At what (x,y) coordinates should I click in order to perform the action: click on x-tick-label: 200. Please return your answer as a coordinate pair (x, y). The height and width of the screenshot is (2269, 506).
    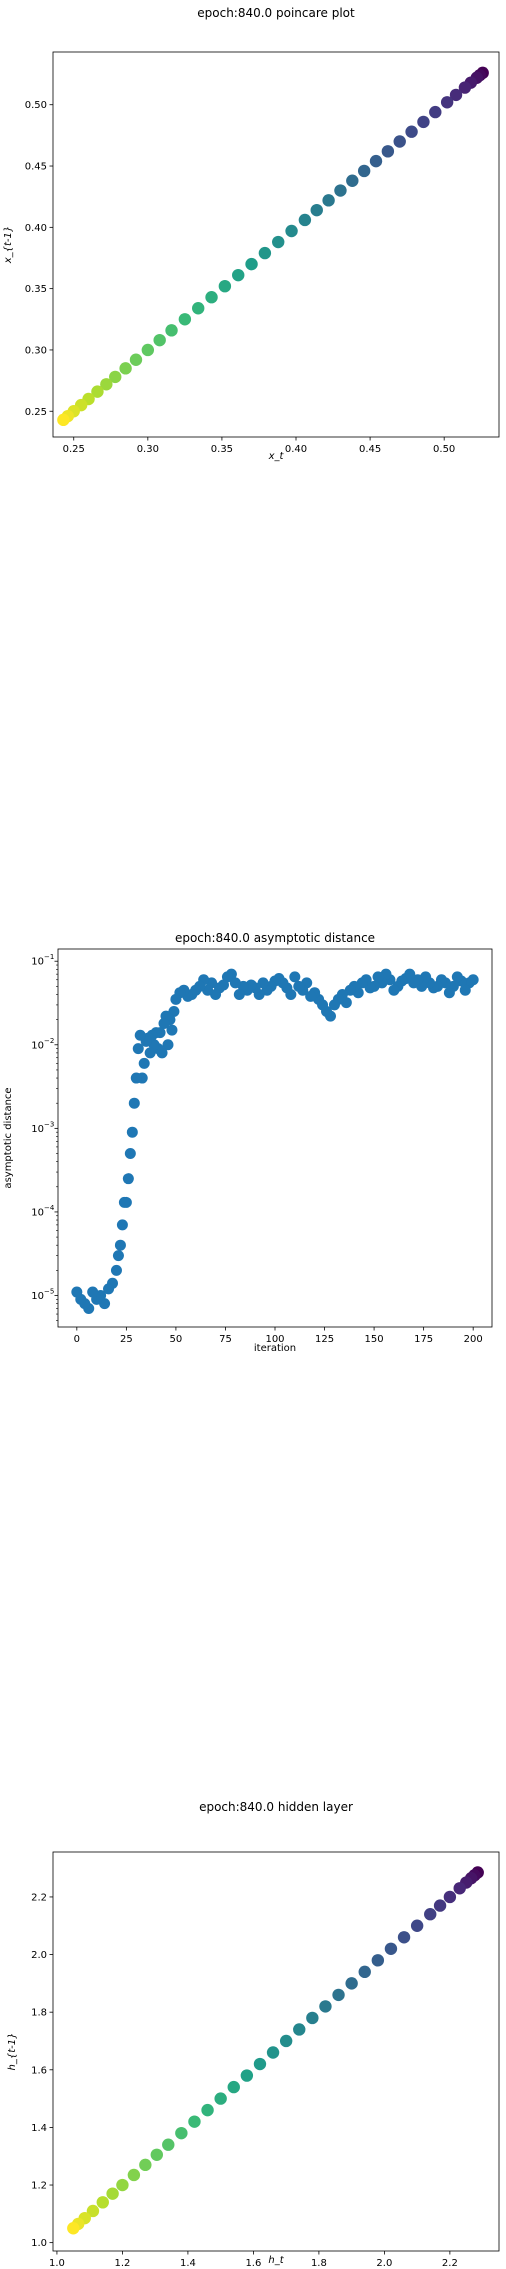
    Looking at the image, I should click on (473, 1339).